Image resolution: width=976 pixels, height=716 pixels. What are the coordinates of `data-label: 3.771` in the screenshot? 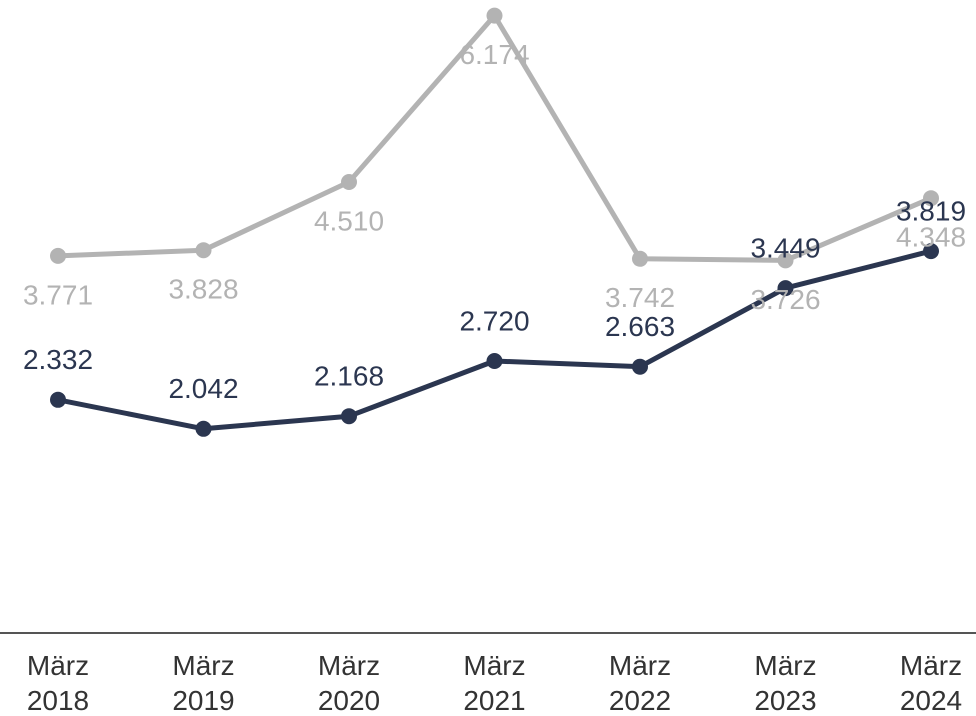 It's located at (58, 294).